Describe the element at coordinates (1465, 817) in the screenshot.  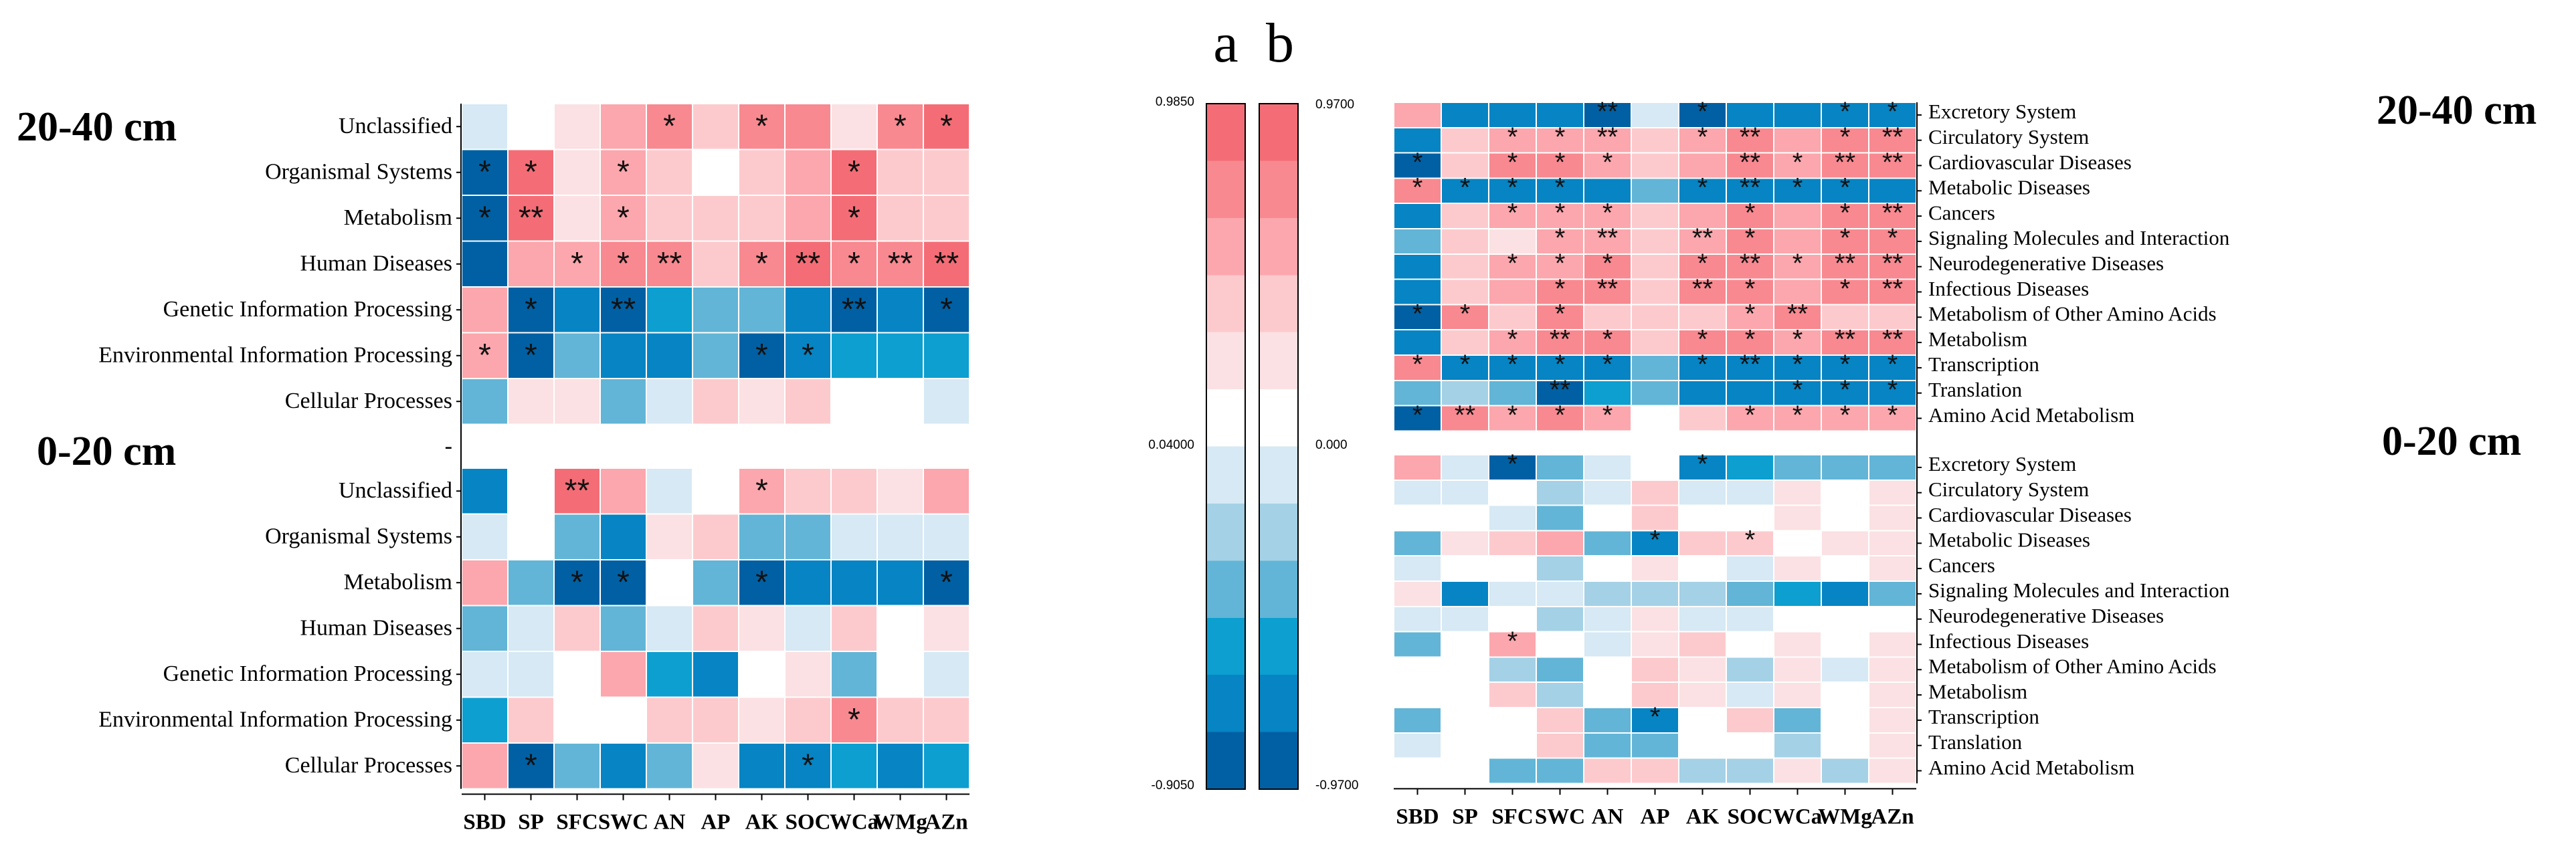
I see `x-tick-label: SP` at that location.